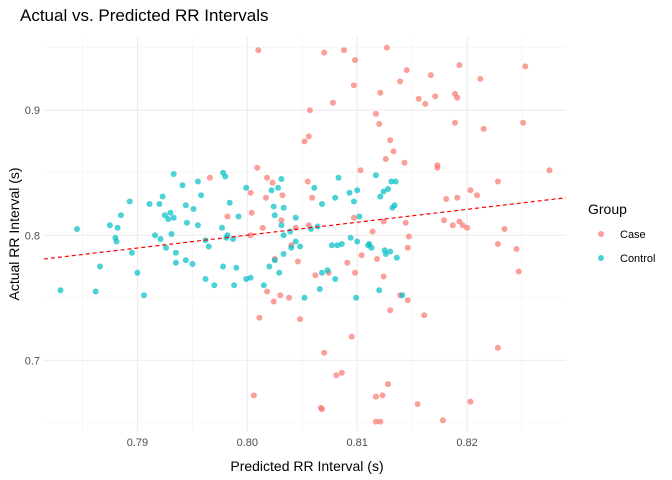 The image size is (672, 480). Describe the element at coordinates (601, 258) in the screenshot. I see `legend-key-control` at that location.